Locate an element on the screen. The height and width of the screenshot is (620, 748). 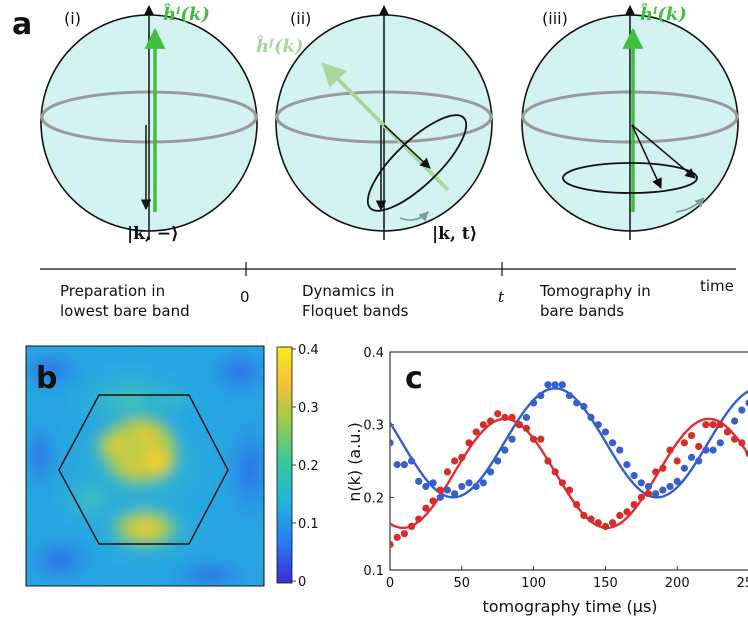
x-ticks: 0 50 100 150 200 250 is located at coordinates (567, 578).